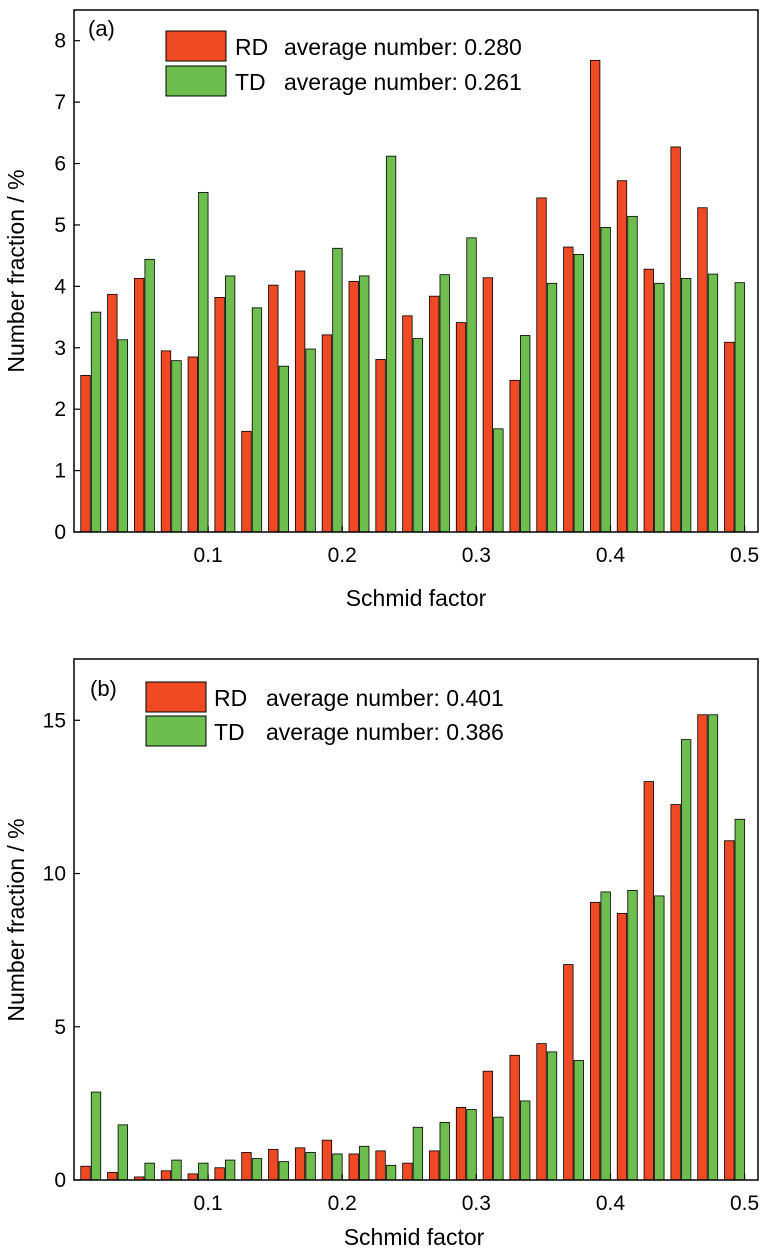  I want to click on y-tick-label: 5, so click(60, 1027).